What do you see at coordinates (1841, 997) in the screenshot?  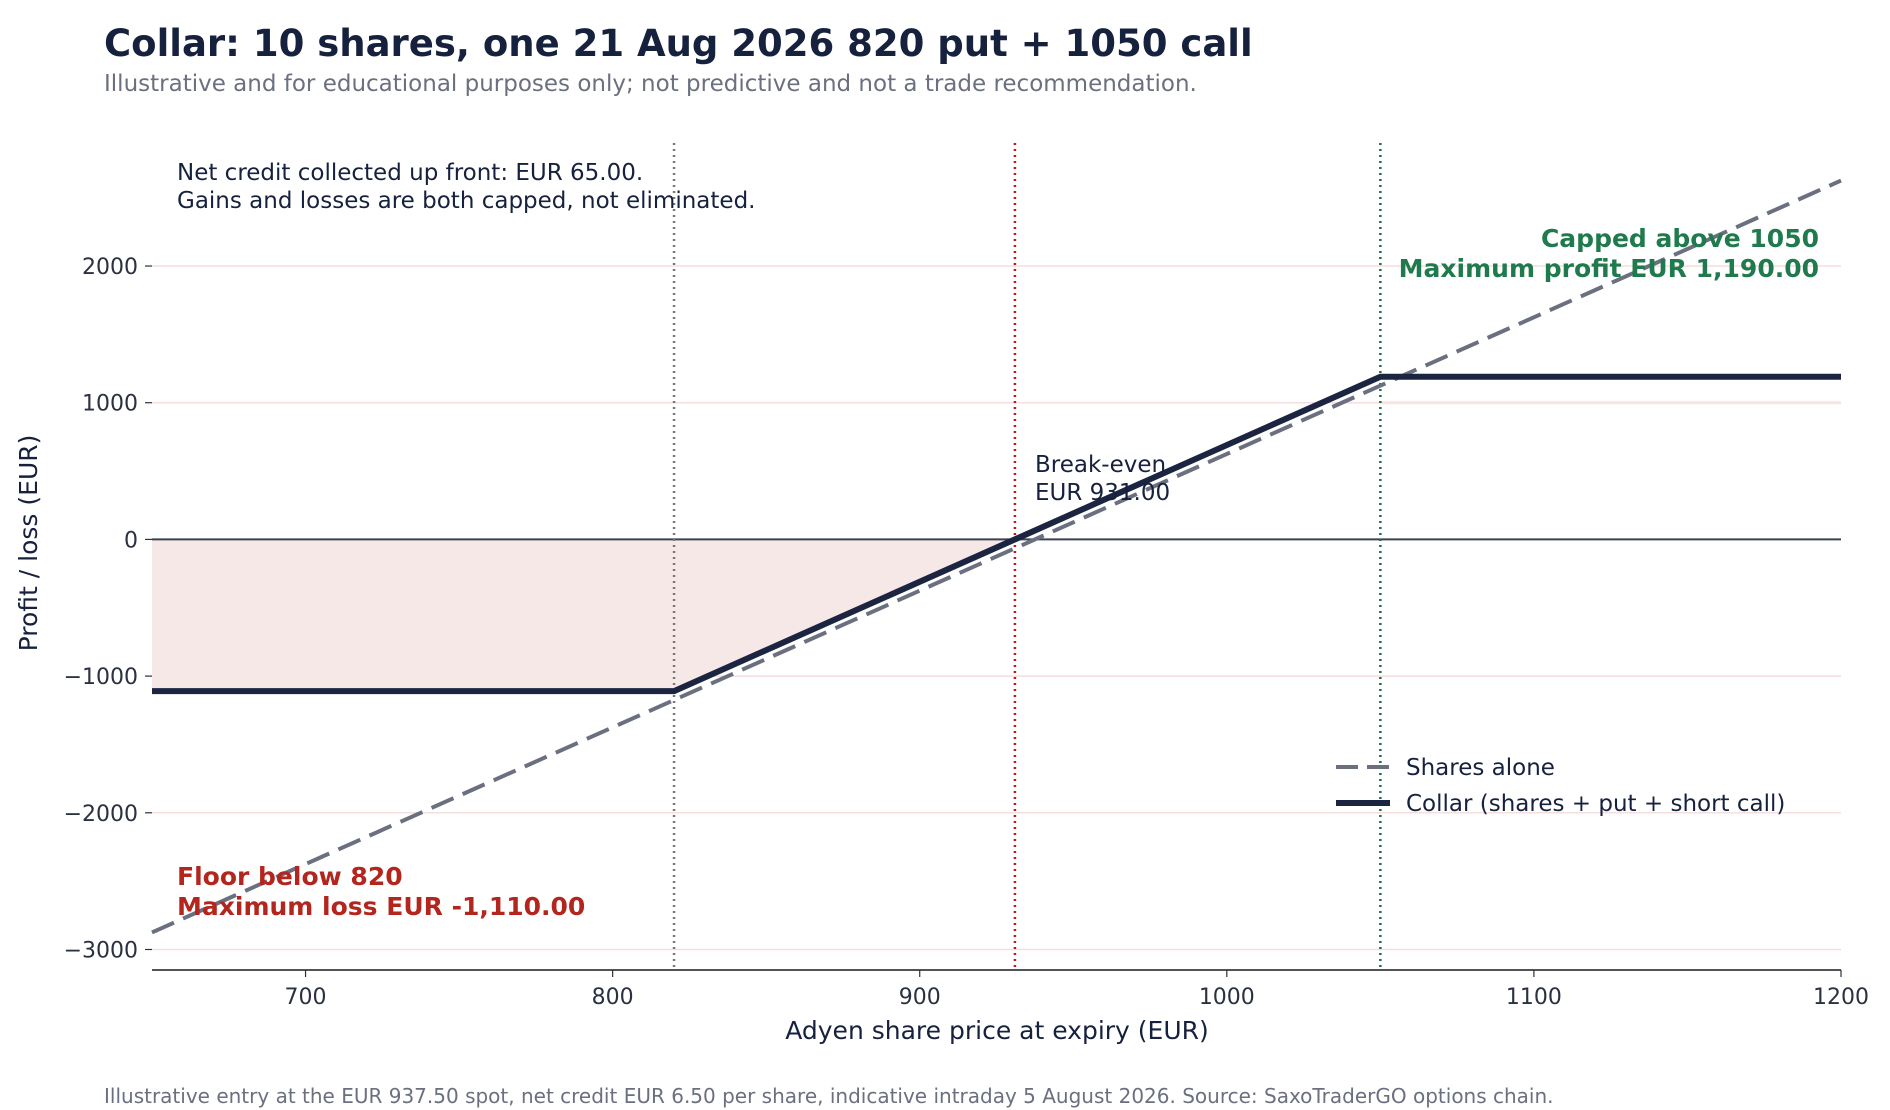 I see `x-tick-label: 1200` at bounding box center [1841, 997].